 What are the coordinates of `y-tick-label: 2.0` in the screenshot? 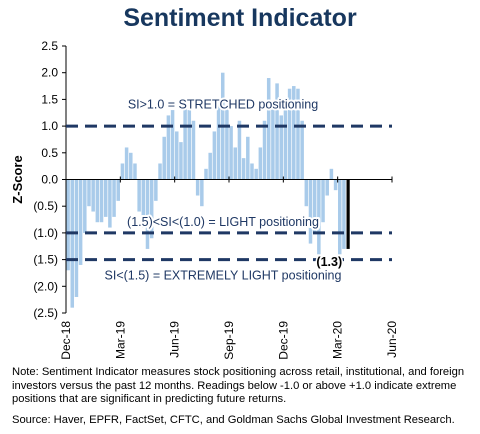 It's located at (49, 73).